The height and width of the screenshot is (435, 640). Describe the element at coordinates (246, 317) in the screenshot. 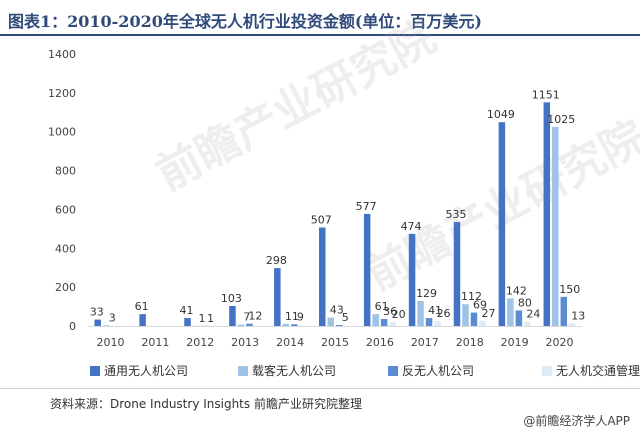

I see `data-label: 7` at that location.